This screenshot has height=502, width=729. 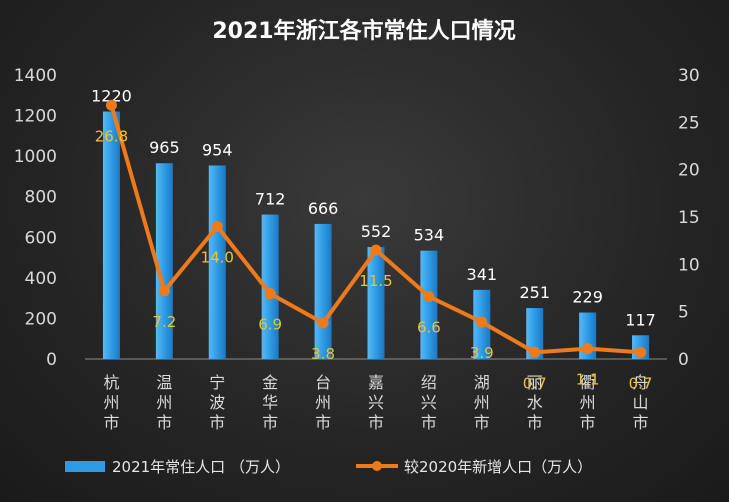 What do you see at coordinates (689, 265) in the screenshot?
I see `y2-tick-label: 10` at bounding box center [689, 265].